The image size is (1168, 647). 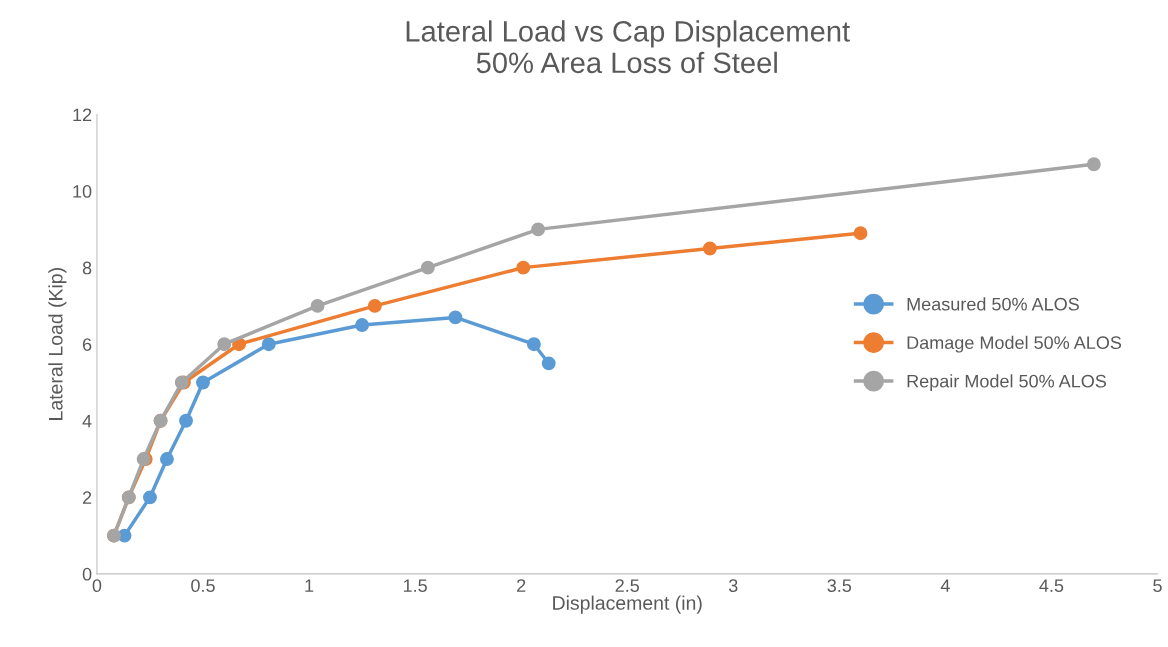 What do you see at coordinates (82, 115) in the screenshot?
I see `y-tick-label: 12` at bounding box center [82, 115].